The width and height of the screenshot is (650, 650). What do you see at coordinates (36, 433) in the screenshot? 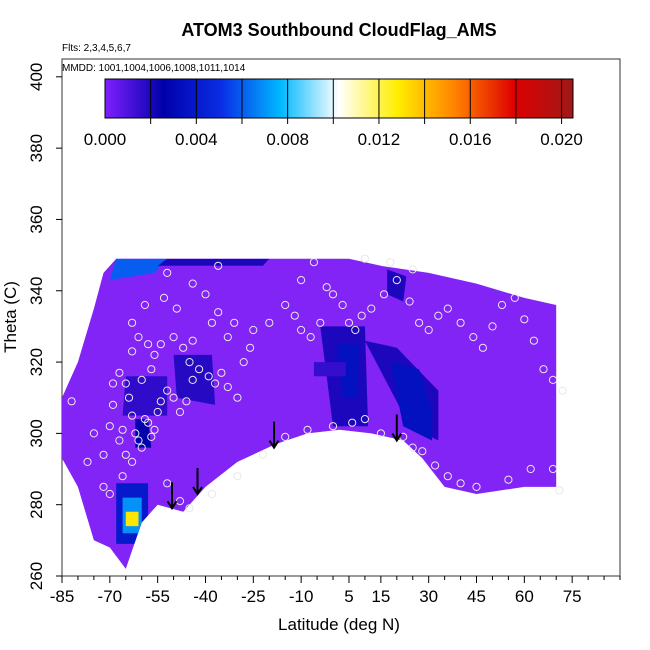
I see `y-tick-label: 300` at bounding box center [36, 433].